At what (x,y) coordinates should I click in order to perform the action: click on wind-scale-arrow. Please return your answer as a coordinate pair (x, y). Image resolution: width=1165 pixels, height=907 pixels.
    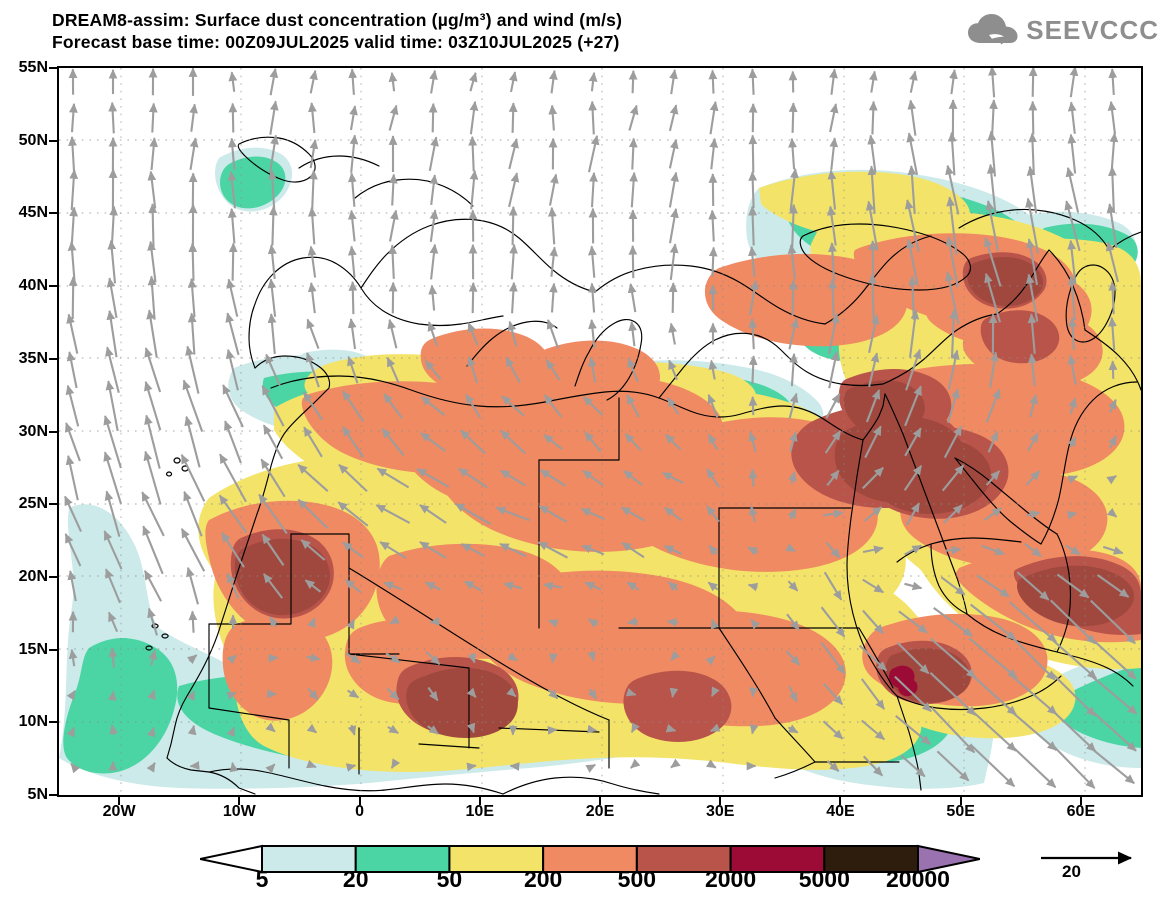
    Looking at the image, I should click on (1087, 858).